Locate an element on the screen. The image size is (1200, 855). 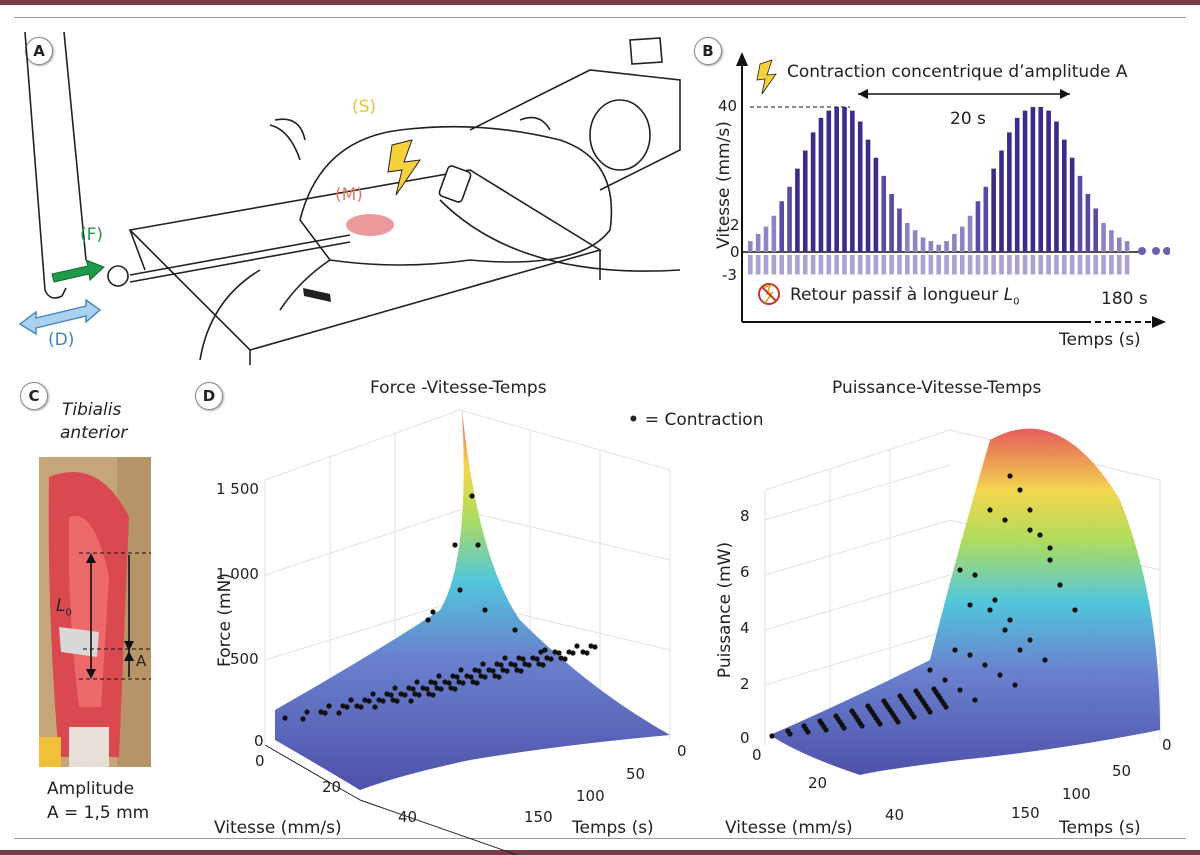
c-title-2: anterior is located at coordinates (94, 433).